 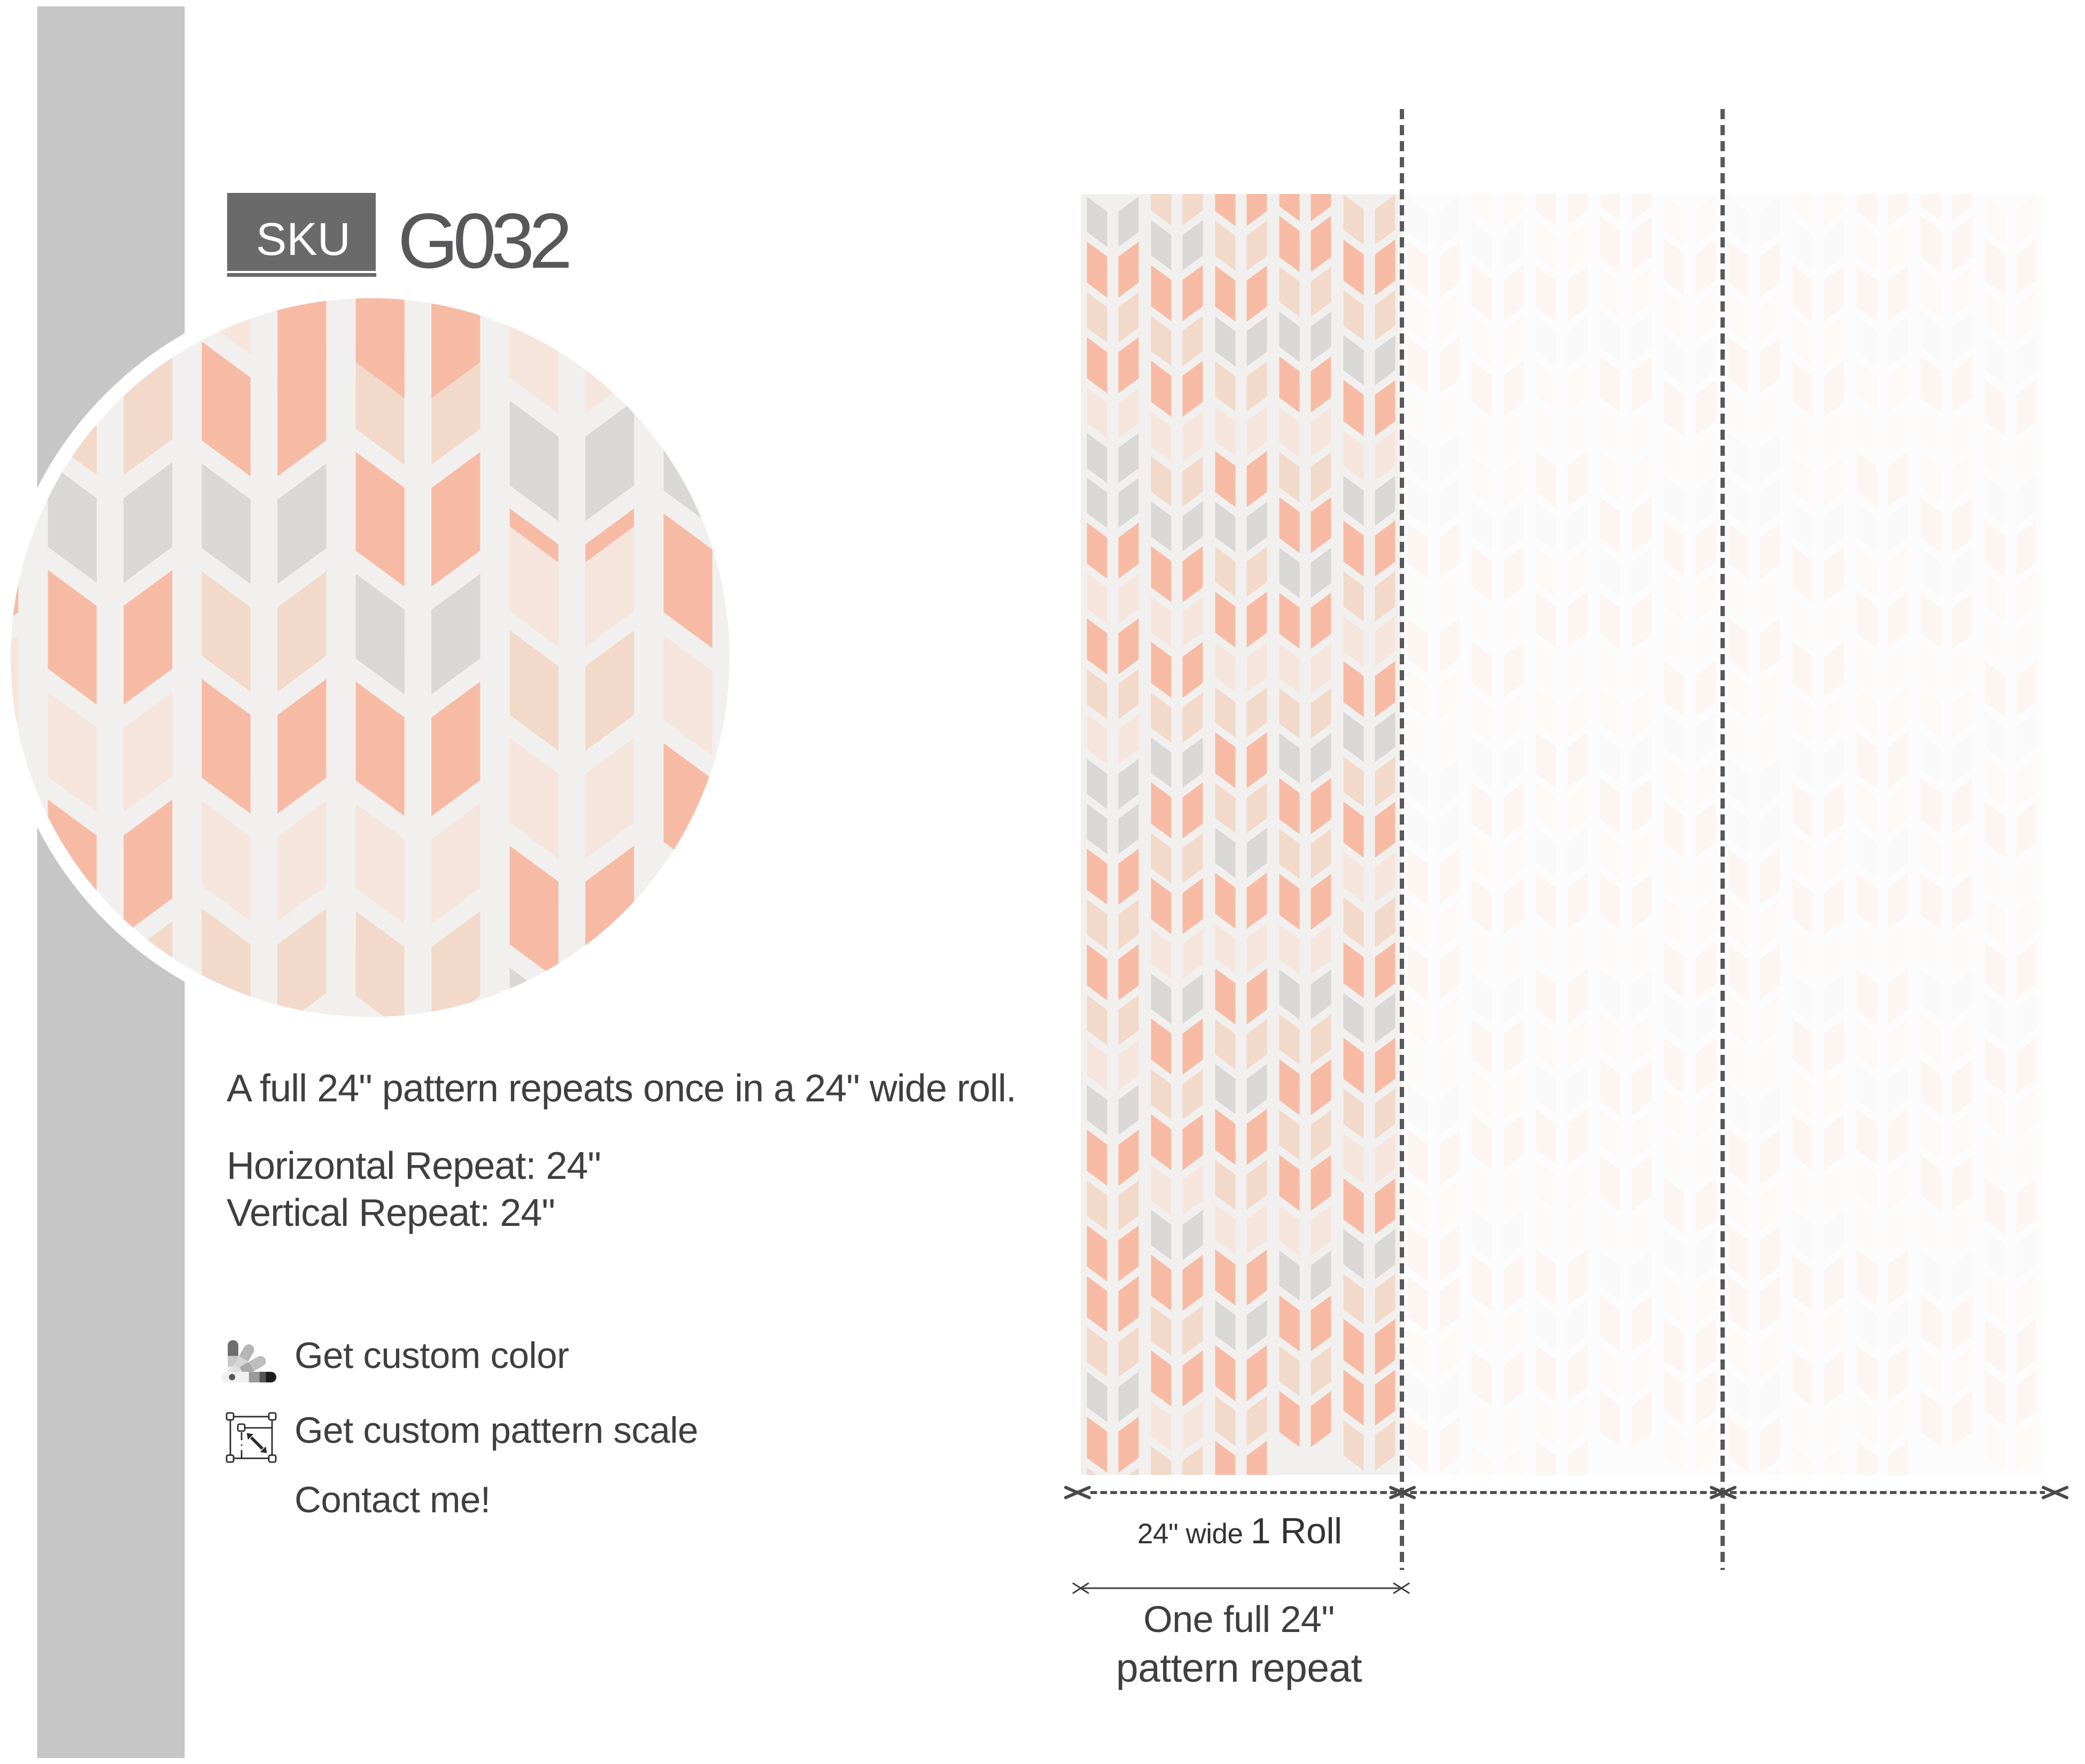 I want to click on svg-text: Vertical Repeat: 24", so click(x=391, y=1213).